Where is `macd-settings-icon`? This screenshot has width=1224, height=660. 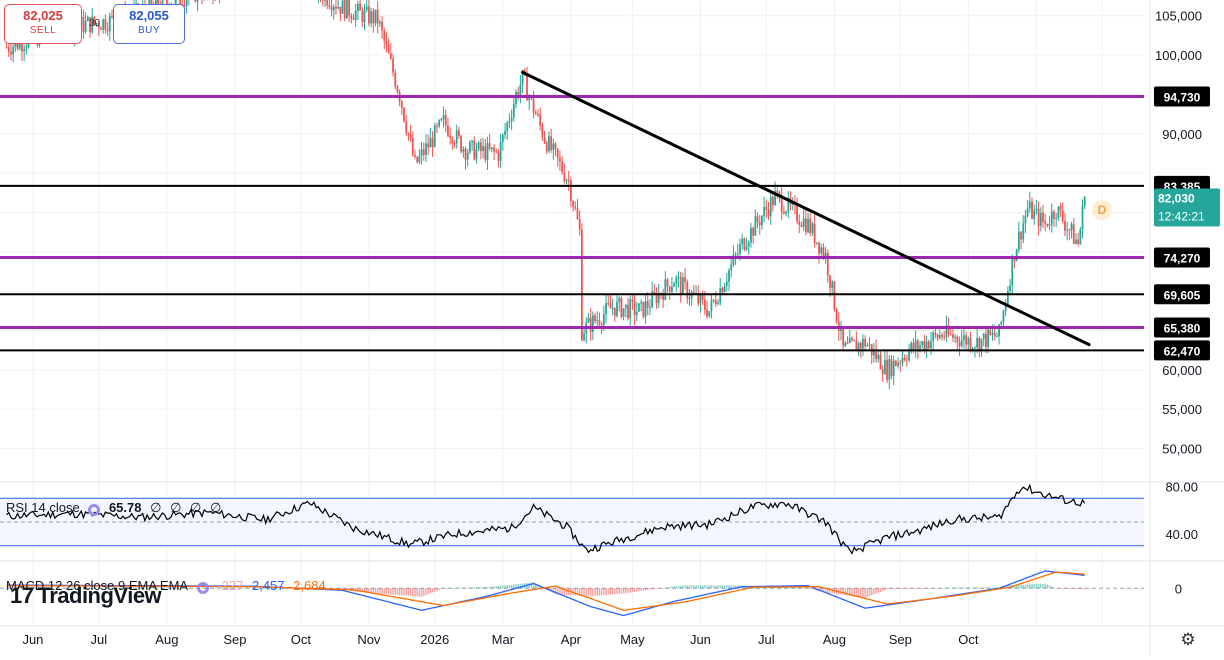
macd-settings-icon is located at coordinates (203, 588).